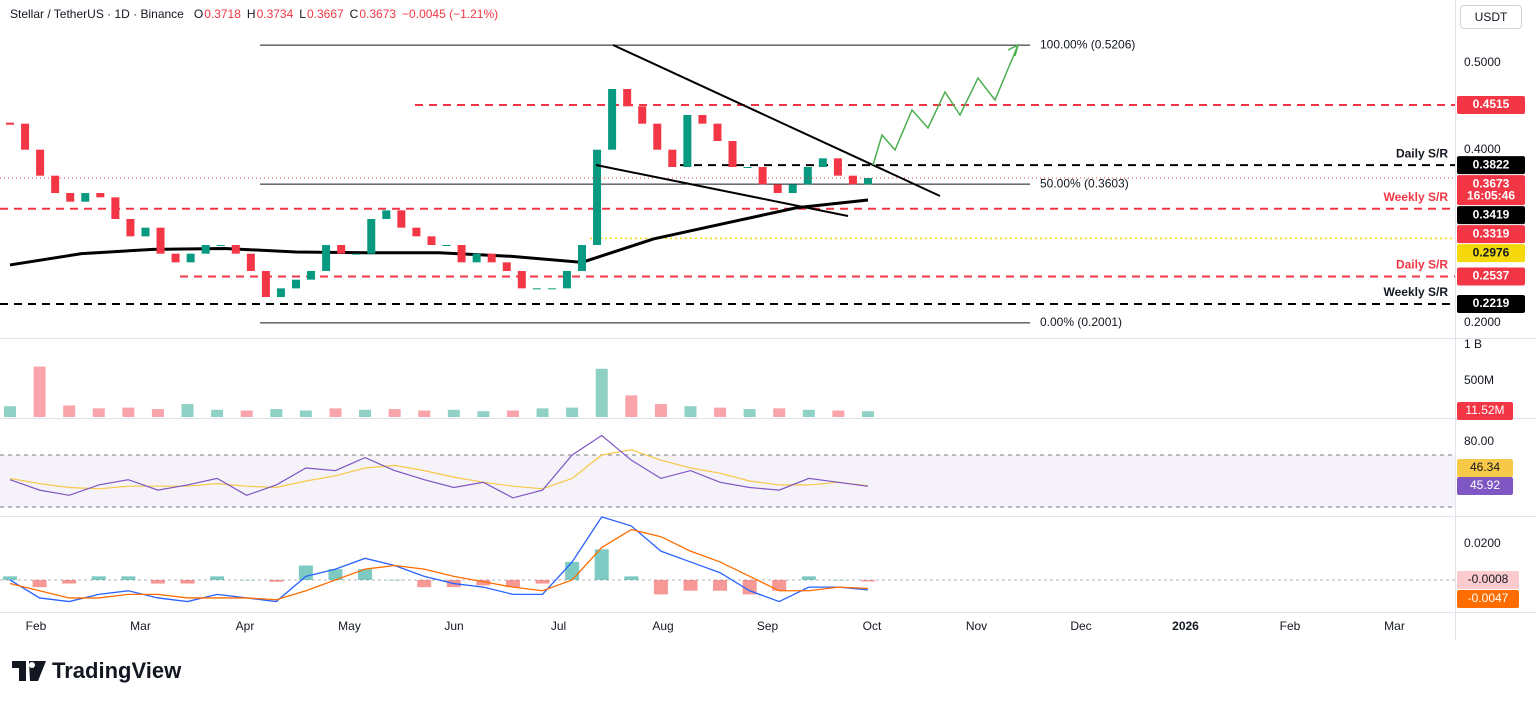 This screenshot has height=704, width=1536. Describe the element at coordinates (29, 671) in the screenshot. I see `brand-logo` at that location.